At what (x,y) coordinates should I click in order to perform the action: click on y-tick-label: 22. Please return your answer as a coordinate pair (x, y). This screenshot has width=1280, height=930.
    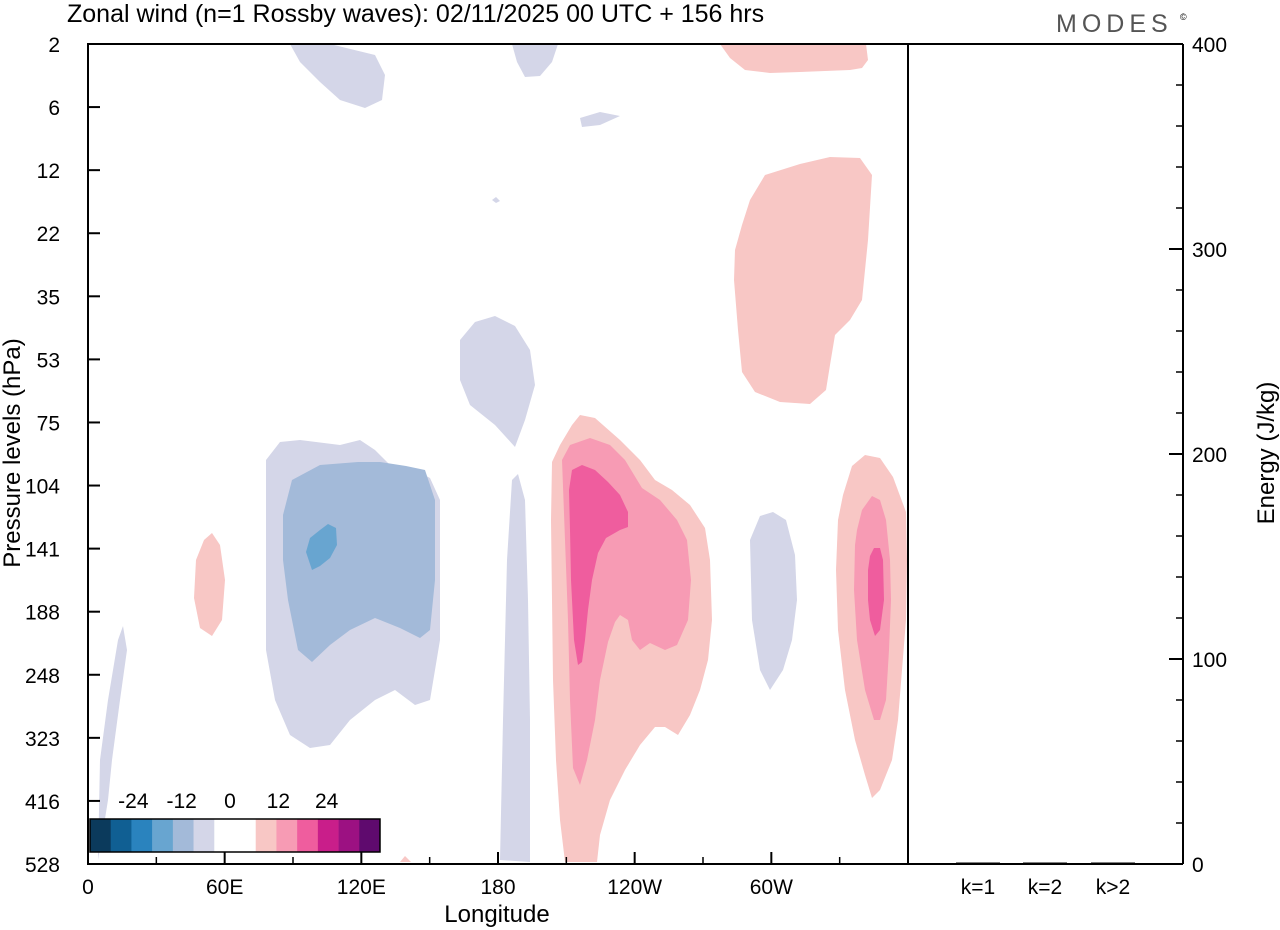
    Looking at the image, I should click on (48, 234).